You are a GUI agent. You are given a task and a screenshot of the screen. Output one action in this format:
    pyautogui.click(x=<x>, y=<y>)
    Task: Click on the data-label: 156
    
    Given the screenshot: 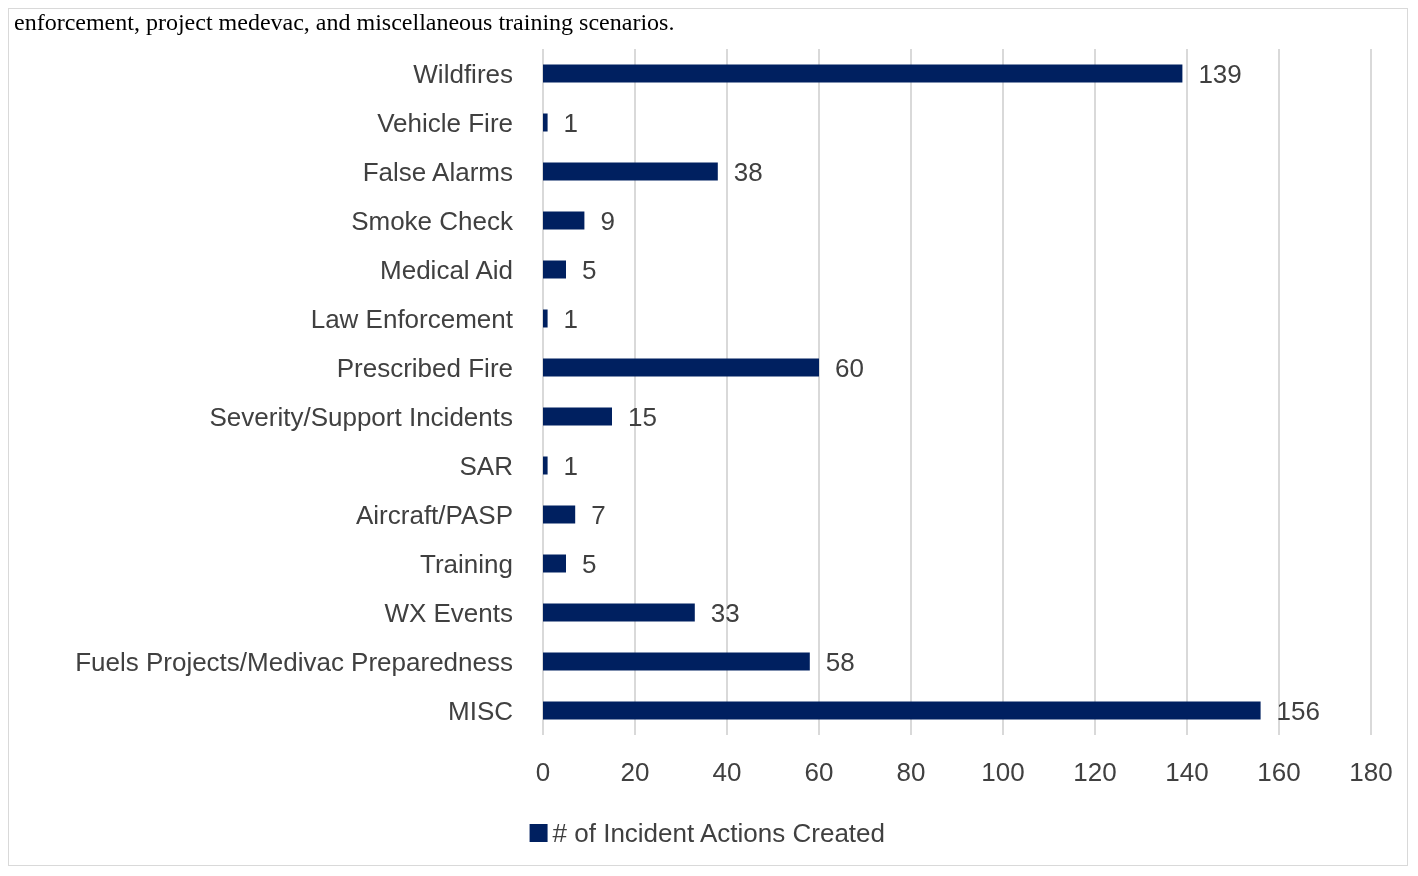 What is the action you would take?
    pyautogui.click(x=1298, y=710)
    